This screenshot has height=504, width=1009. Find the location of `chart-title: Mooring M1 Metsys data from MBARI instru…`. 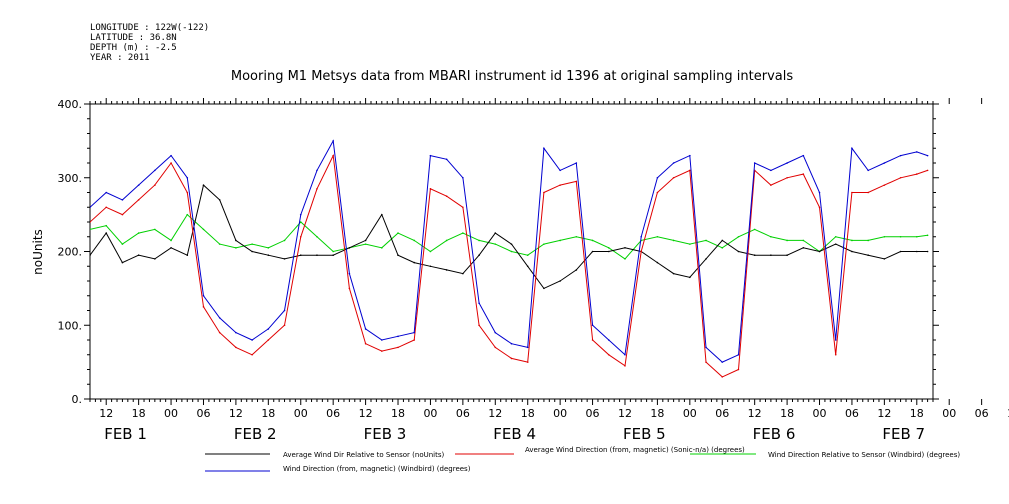

chart-title: Mooring M1 Metsys data from MBARI instru… is located at coordinates (512, 76).